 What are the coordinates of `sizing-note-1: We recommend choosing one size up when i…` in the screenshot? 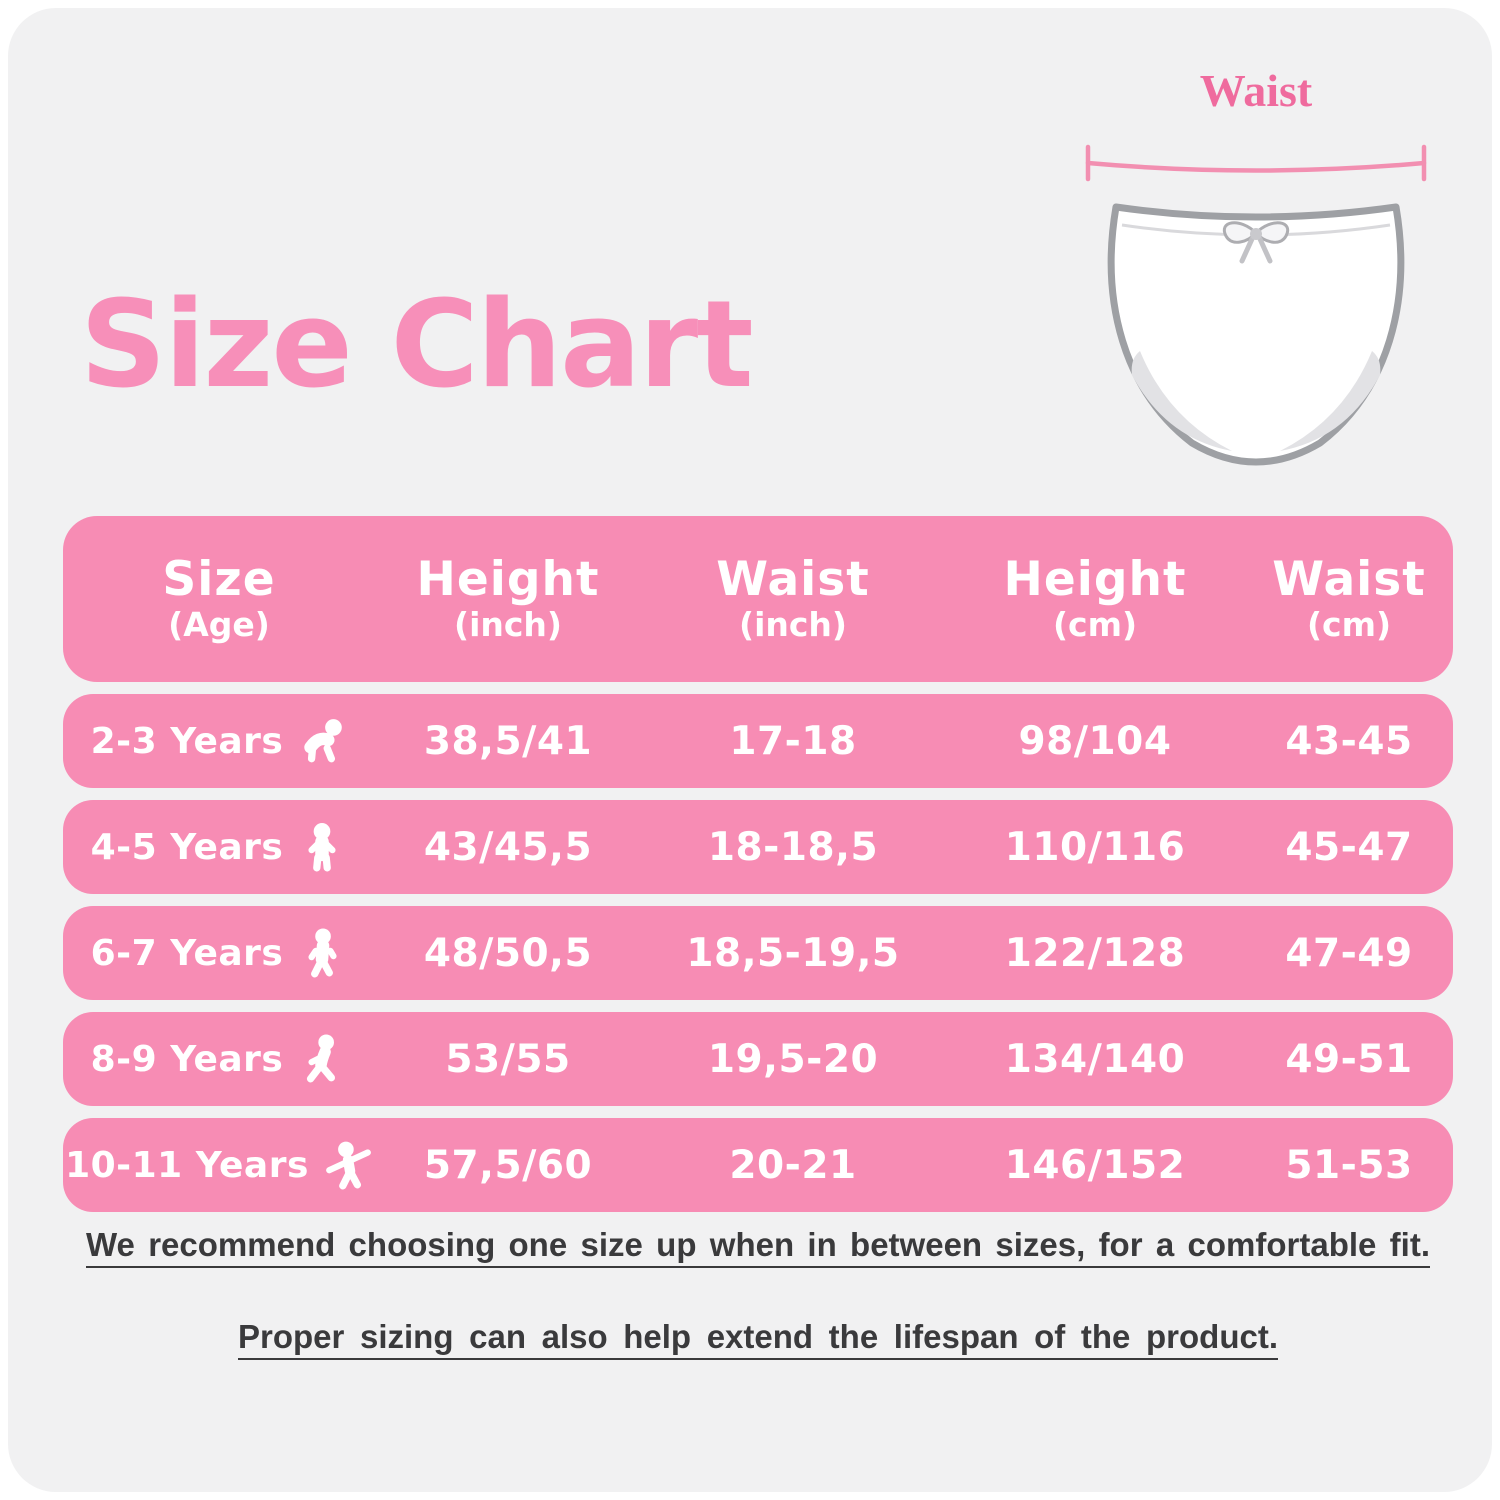 It's located at (758, 1244).